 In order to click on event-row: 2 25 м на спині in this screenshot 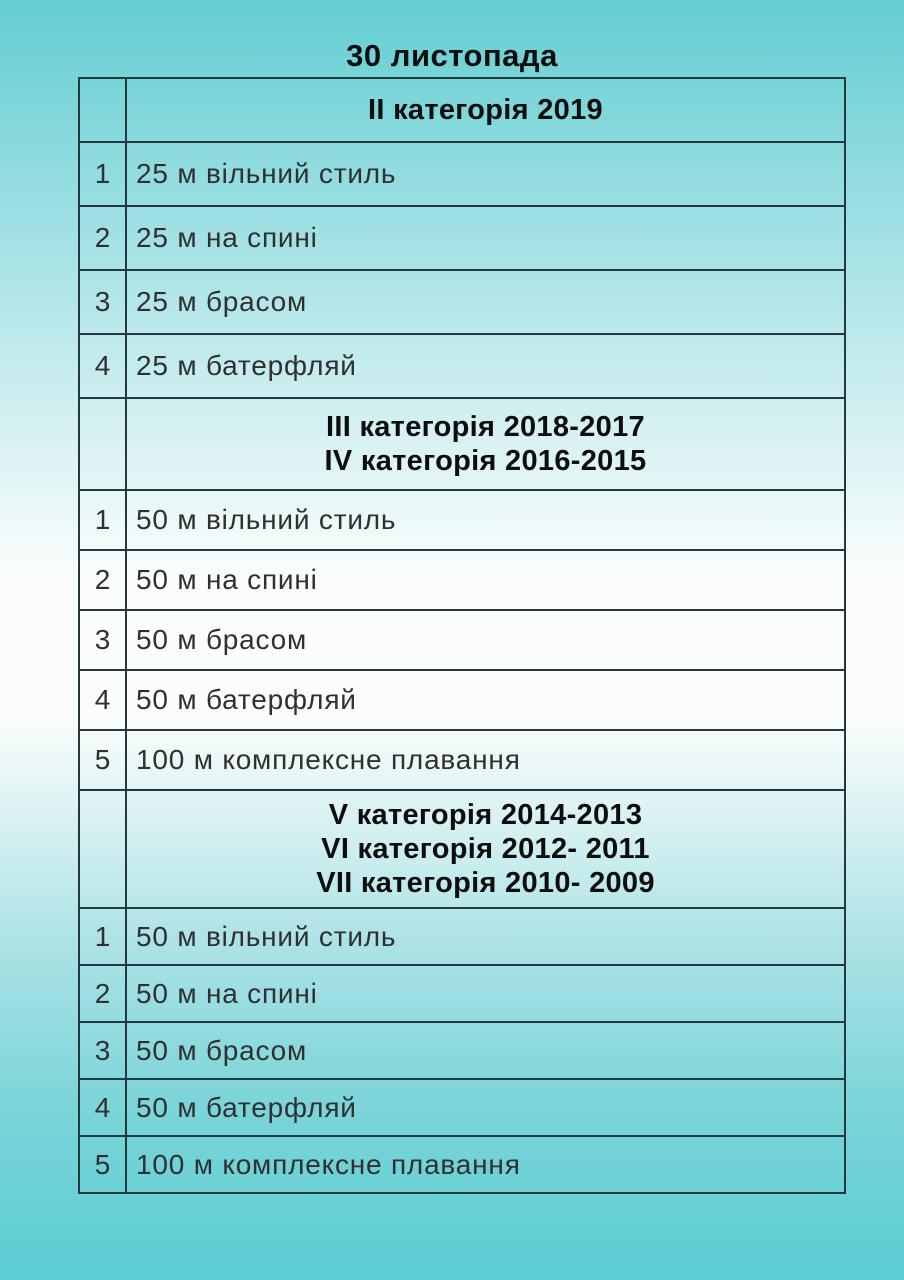, I will do `click(462, 238)`.